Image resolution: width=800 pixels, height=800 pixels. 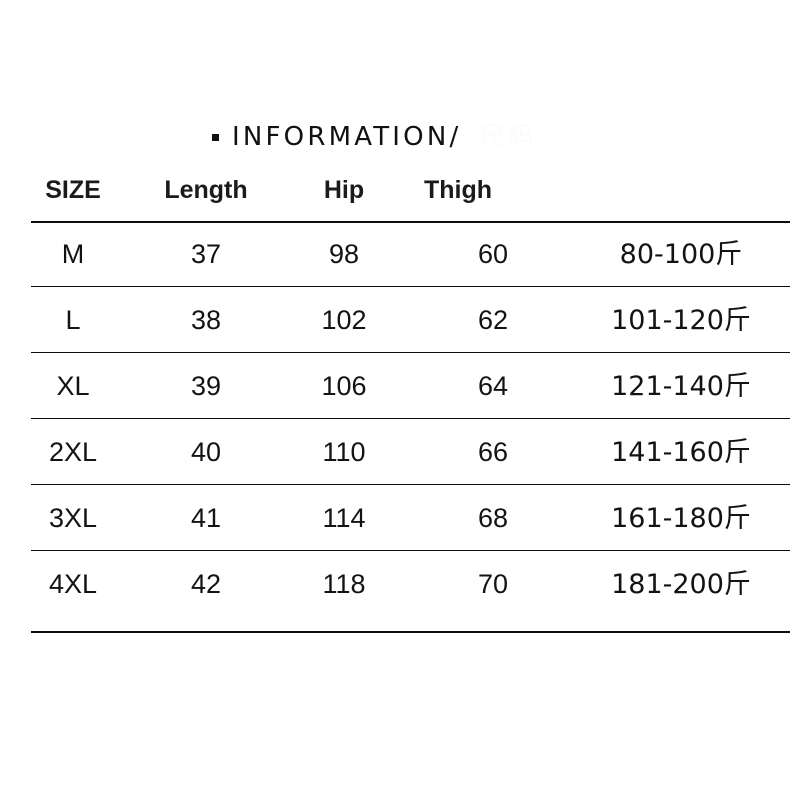 What do you see at coordinates (400, 254) in the screenshot?
I see `table-row: M 37 98 60 80-100斤` at bounding box center [400, 254].